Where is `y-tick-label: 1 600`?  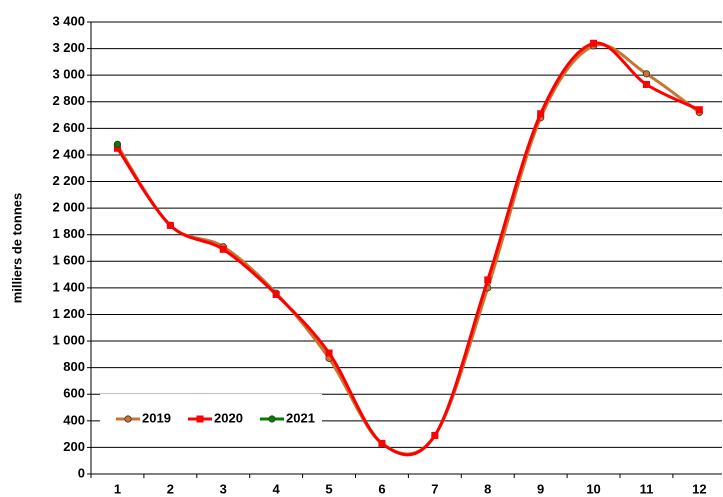
y-tick-label: 1 600 is located at coordinates (68, 260).